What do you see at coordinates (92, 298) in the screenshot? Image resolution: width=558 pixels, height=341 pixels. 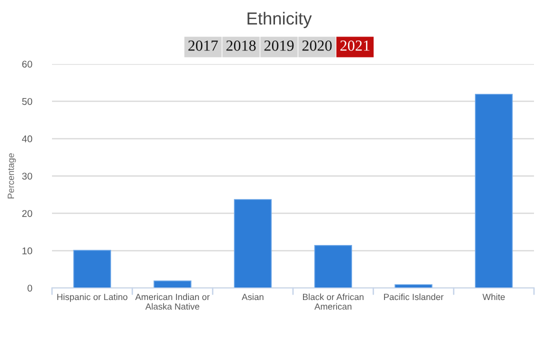 I see `x-tick-label: Hispanic or Latino` at bounding box center [92, 298].